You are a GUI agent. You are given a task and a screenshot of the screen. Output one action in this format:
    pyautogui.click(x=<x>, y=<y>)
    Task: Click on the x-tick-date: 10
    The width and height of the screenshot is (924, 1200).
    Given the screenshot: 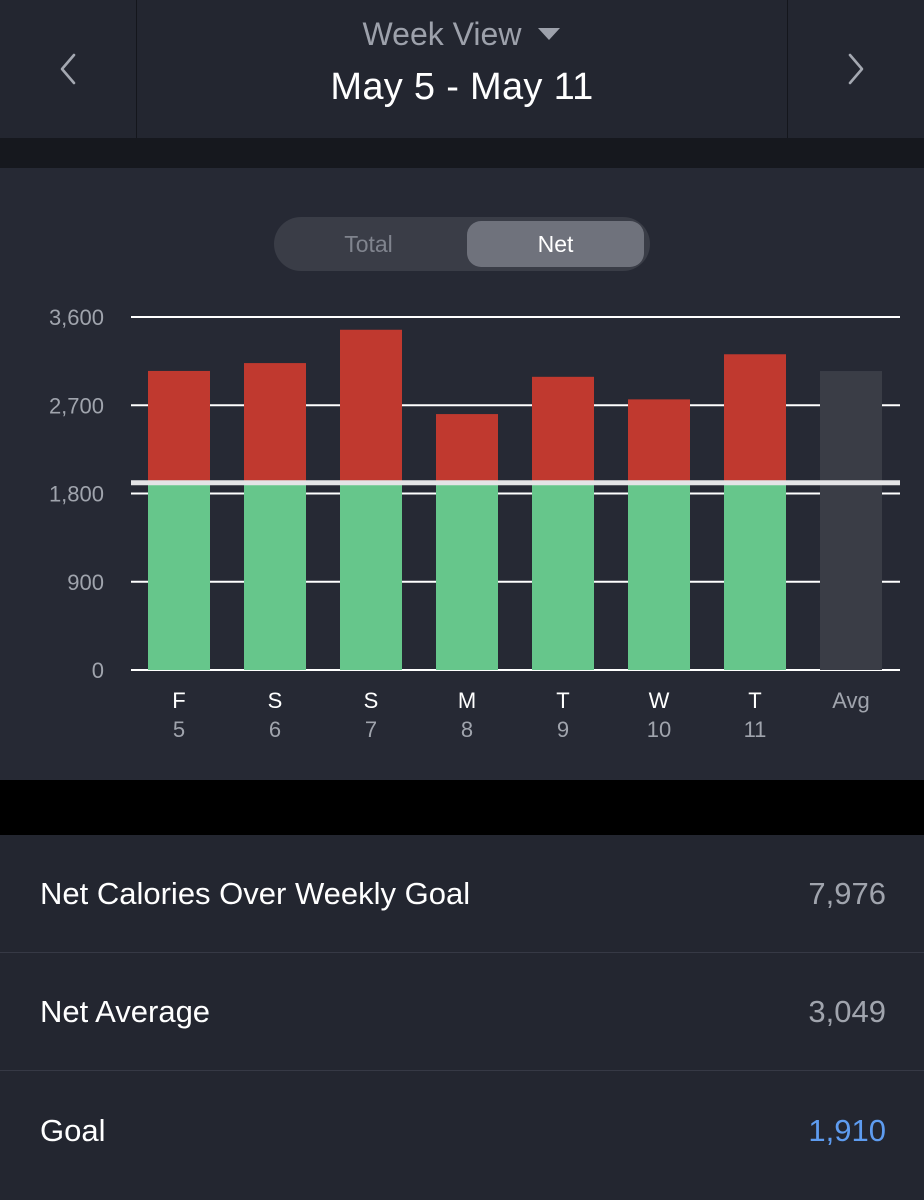 What is the action you would take?
    pyautogui.click(x=659, y=729)
    